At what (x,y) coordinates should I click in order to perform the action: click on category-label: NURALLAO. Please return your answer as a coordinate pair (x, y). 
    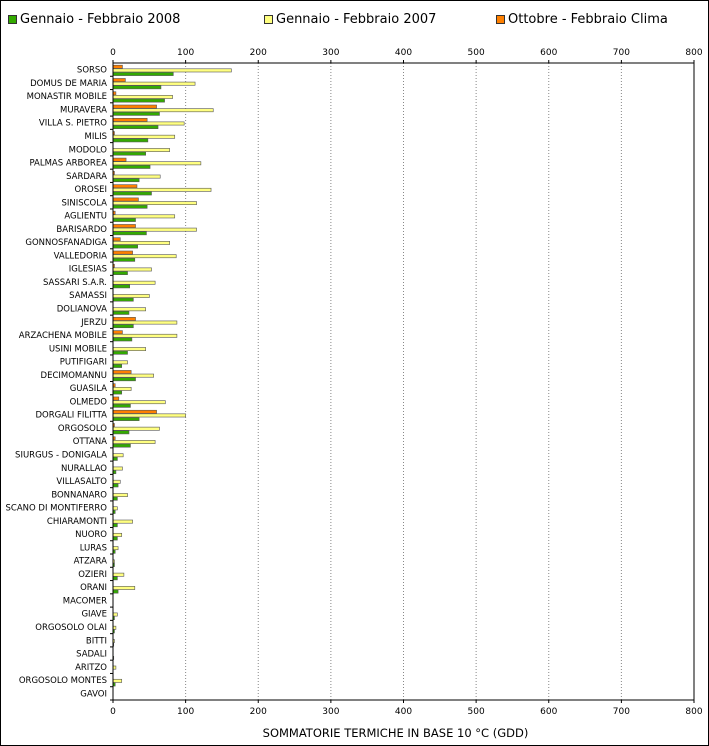
    Looking at the image, I should click on (84, 469).